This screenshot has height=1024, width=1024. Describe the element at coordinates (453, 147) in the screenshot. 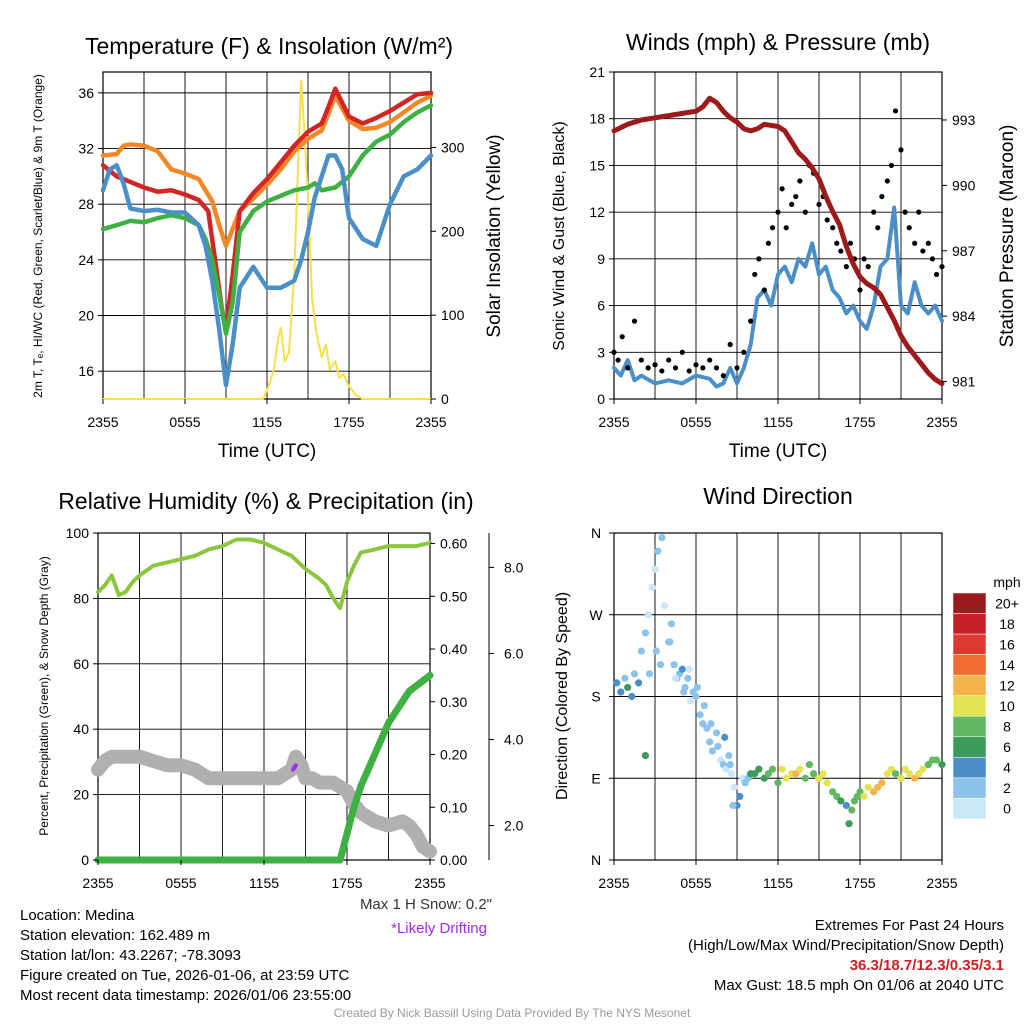

I see `temp-ytick-label: 300` at that location.